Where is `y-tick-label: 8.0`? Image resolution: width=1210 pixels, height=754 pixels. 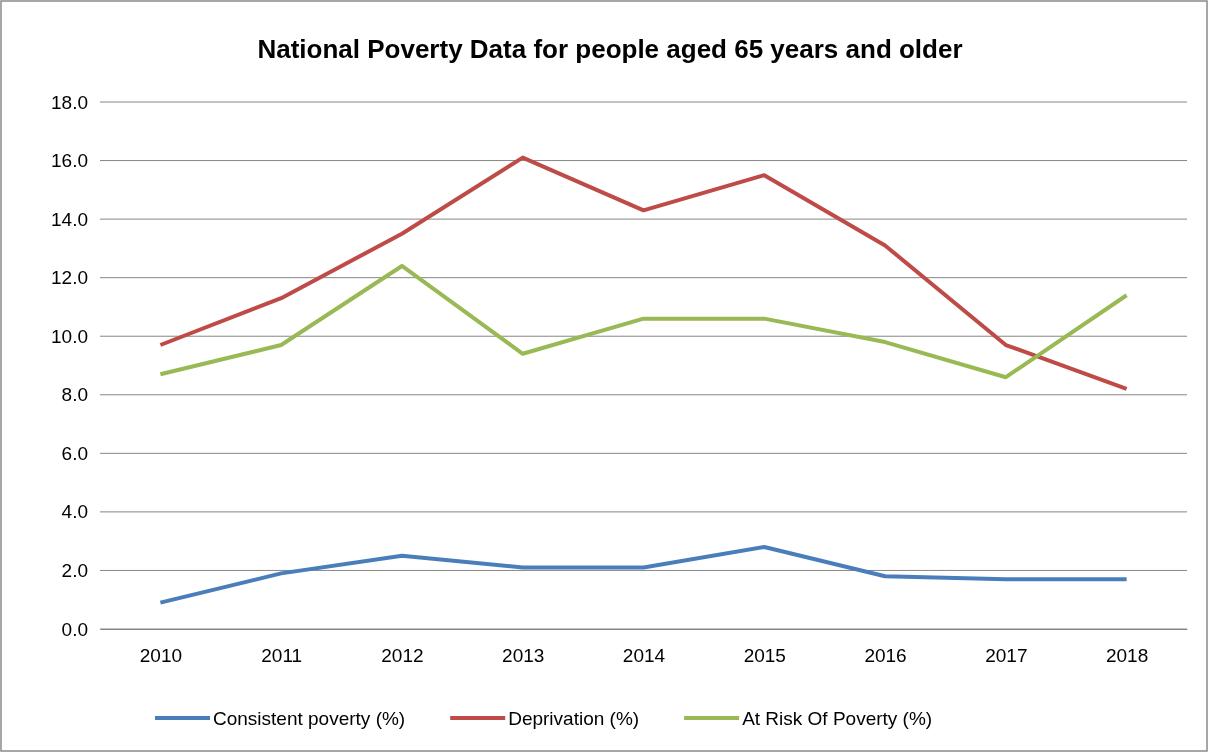
y-tick-label: 8.0 is located at coordinates (74, 395).